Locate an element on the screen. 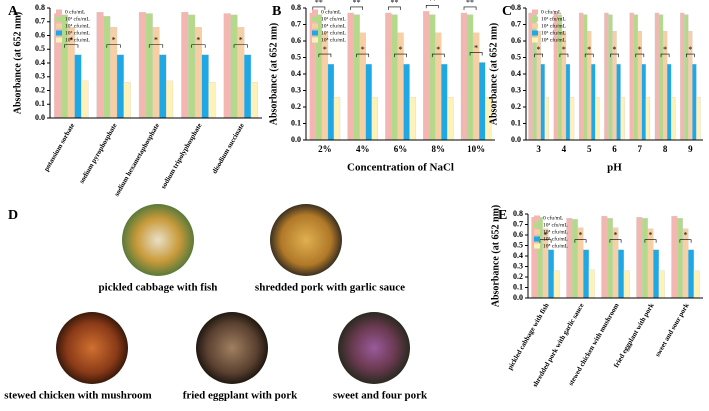  x-tick-label: sodium hexametaphosphate is located at coordinates (137, 160).